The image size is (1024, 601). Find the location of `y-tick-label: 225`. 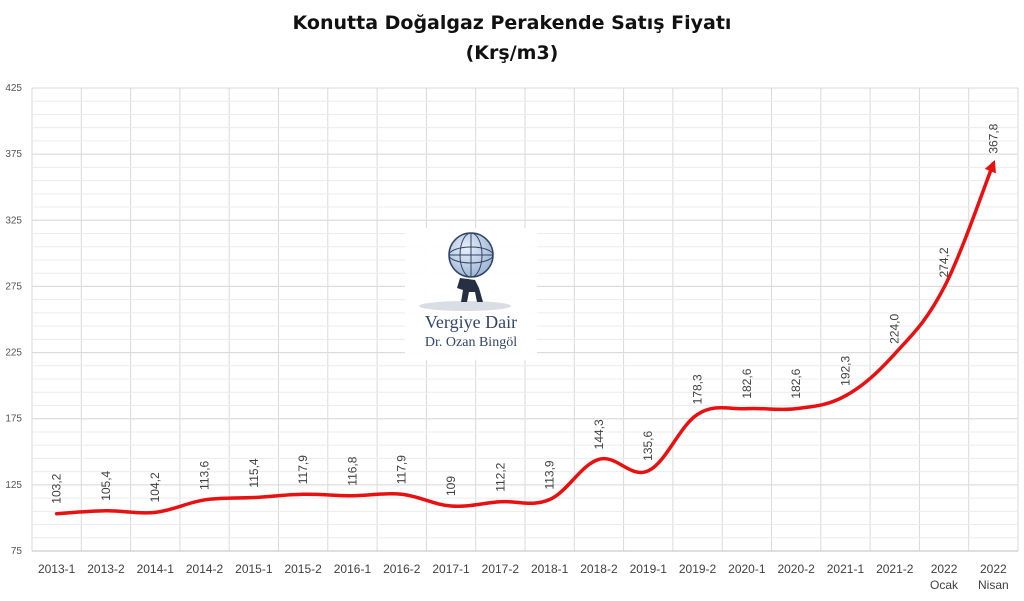

y-tick-label: 225 is located at coordinates (13, 353).